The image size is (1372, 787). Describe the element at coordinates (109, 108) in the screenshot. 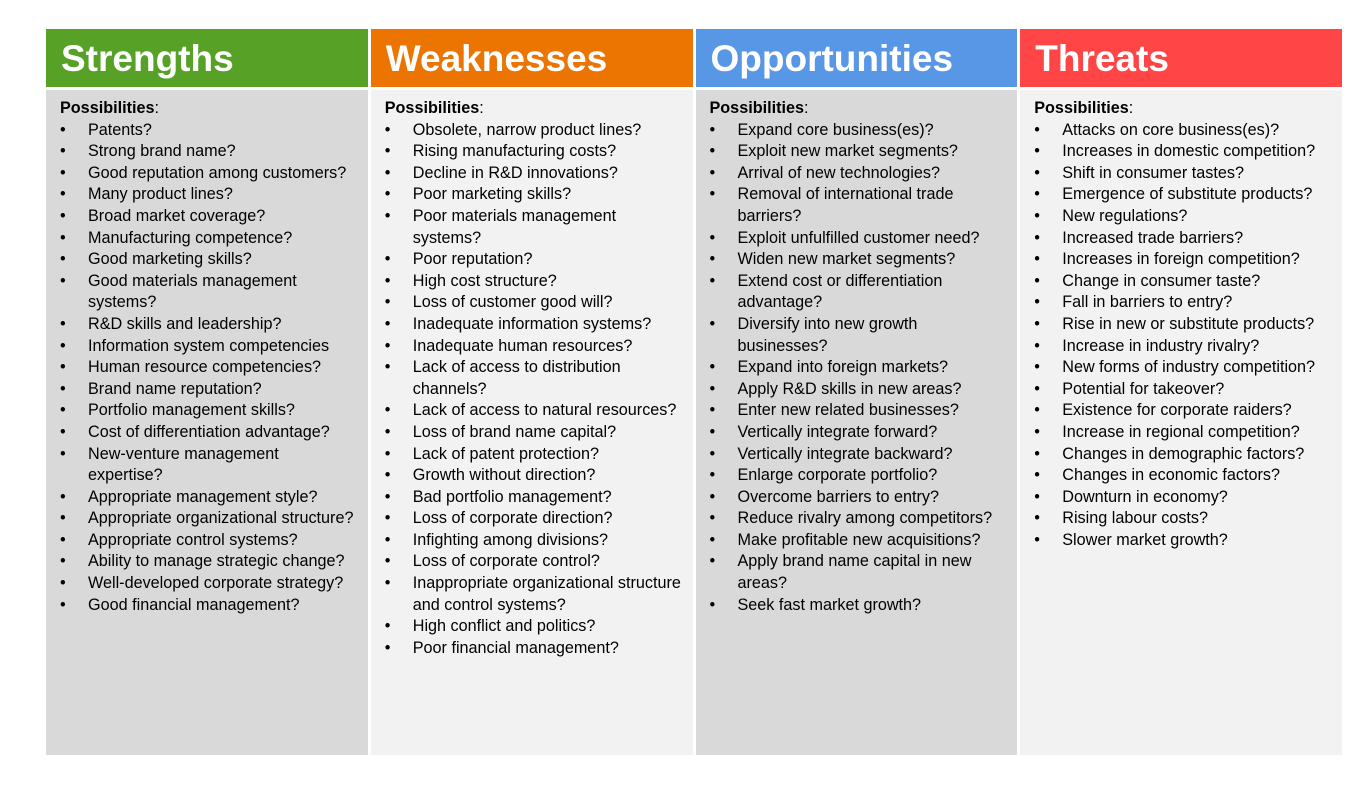

I see `strengths-possibilities-label: Possibilities:` at that location.